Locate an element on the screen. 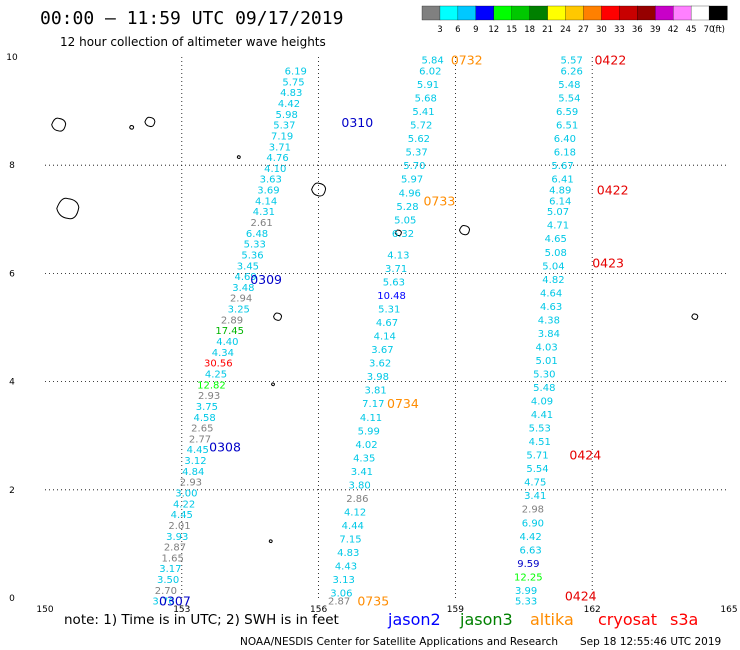 The image size is (740, 650). colorbar-tick-label: 24 is located at coordinates (565, 30).